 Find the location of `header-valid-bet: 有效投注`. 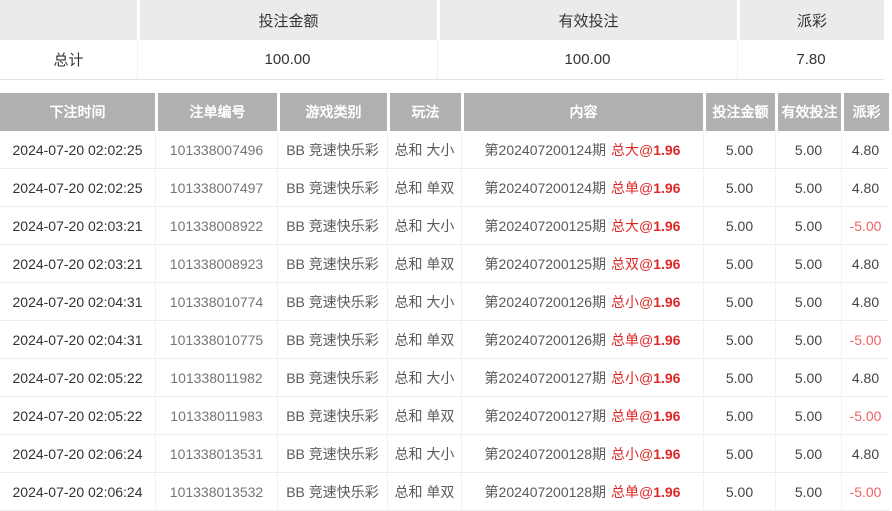

header-valid-bet: 有效投注 is located at coordinates (808, 112).